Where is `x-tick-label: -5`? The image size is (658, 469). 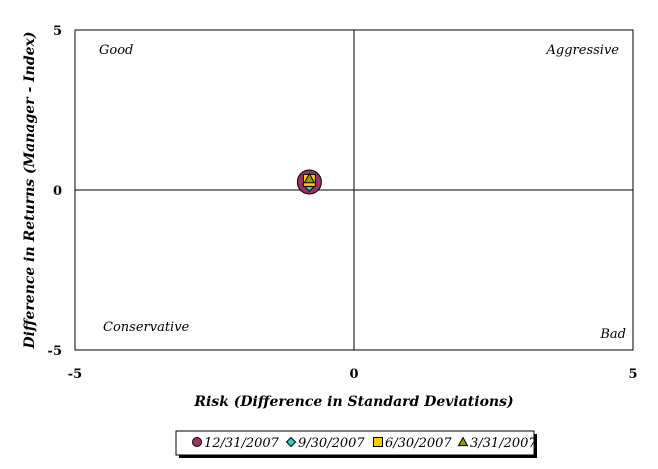 x-tick-label: -5 is located at coordinates (75, 374).